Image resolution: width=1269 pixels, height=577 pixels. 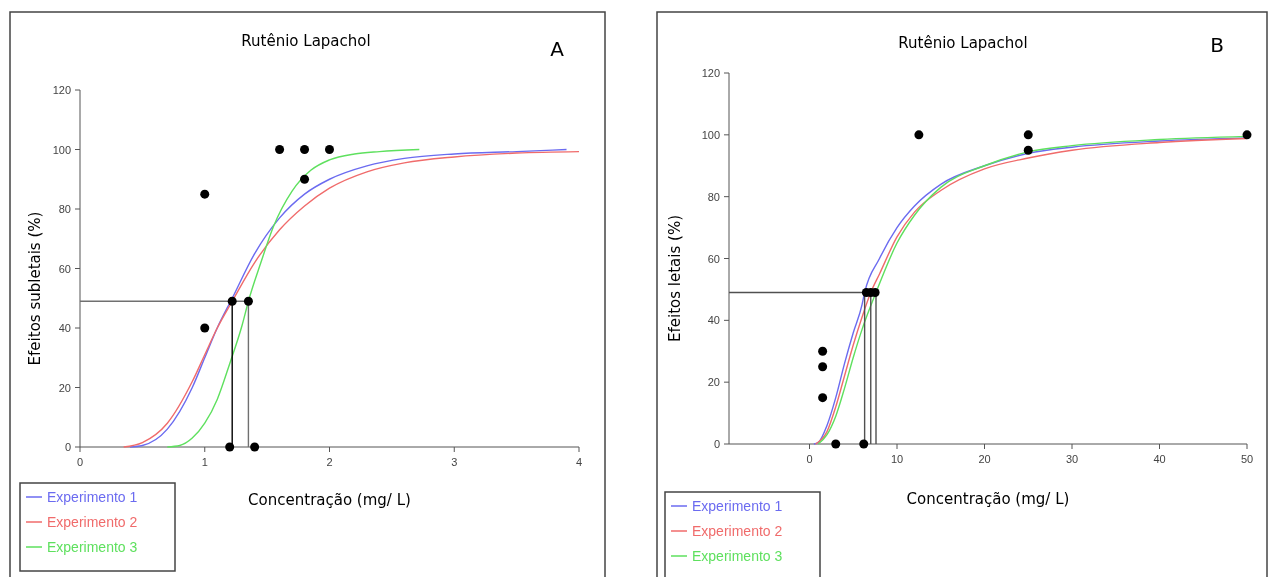 What do you see at coordinates (579, 462) in the screenshot?
I see `x-tick-label: 4` at bounding box center [579, 462].